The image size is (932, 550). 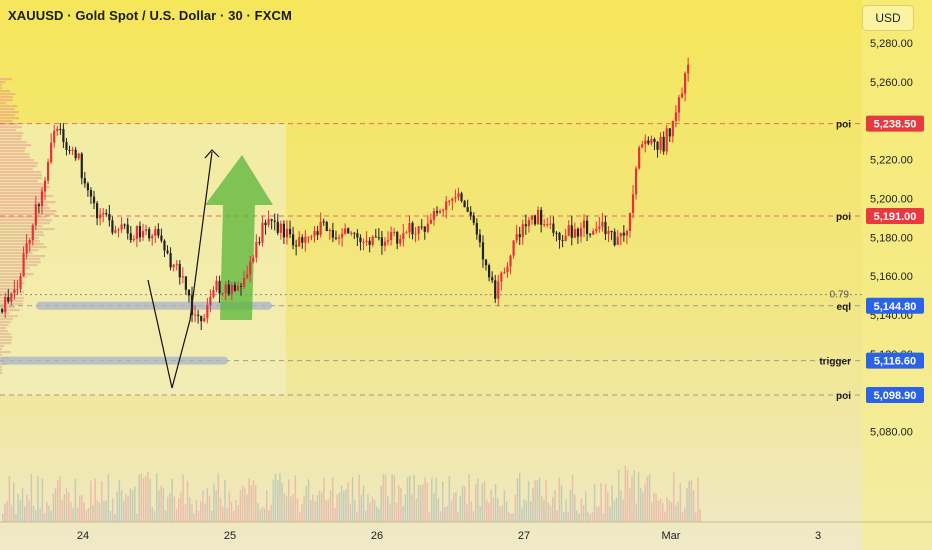 What do you see at coordinates (449, 536) in the screenshot?
I see `time-axis: 24 25 26 27 Mar 3` at bounding box center [449, 536].